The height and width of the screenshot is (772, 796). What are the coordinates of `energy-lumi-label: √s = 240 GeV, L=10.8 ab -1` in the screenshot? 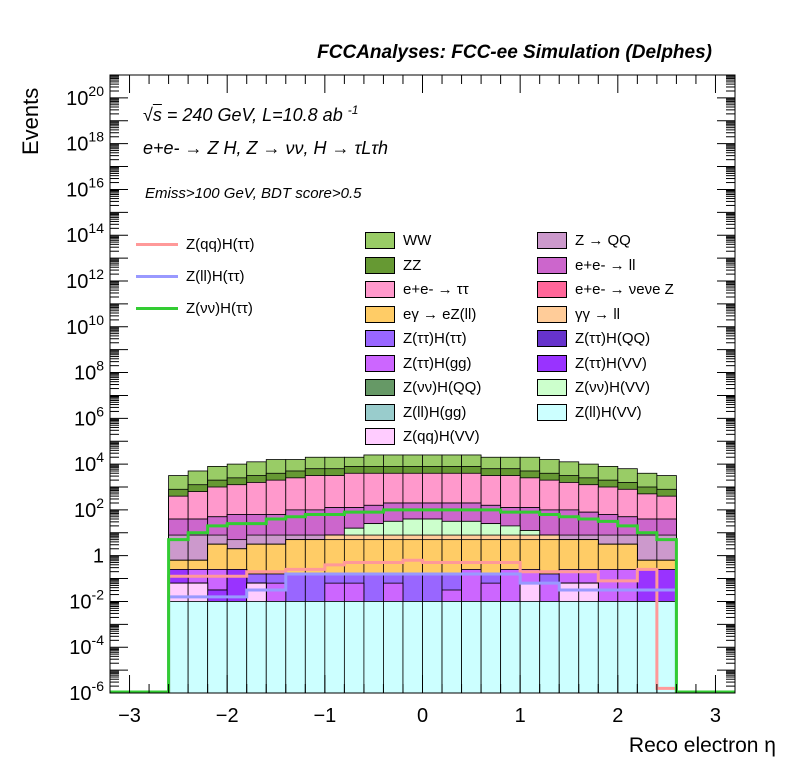 It's located at (251, 114).